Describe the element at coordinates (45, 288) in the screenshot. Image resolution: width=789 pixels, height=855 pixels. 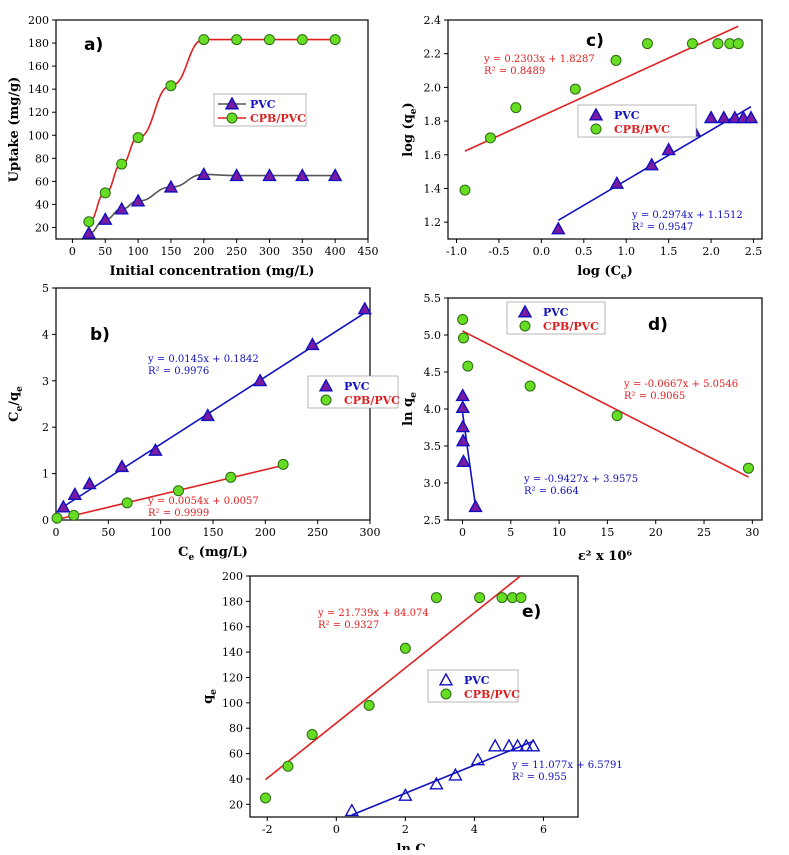
I see `y-tick-label-b: 5` at that location.